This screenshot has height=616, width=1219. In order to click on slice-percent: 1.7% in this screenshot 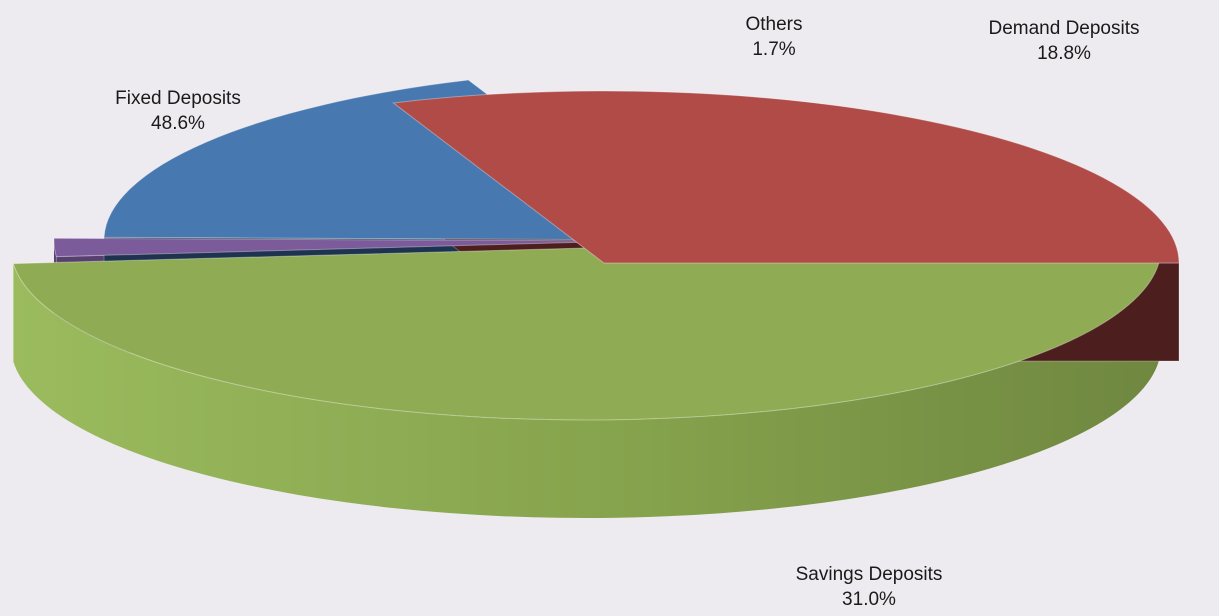, I will do `click(774, 49)`.